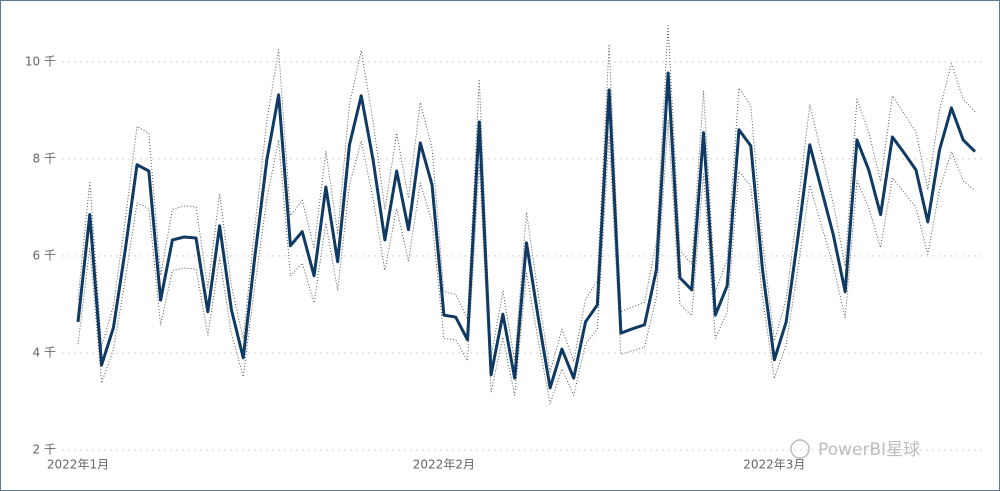  Describe the element at coordinates (44, 450) in the screenshot. I see `y-tick-label: 2 千` at that location.